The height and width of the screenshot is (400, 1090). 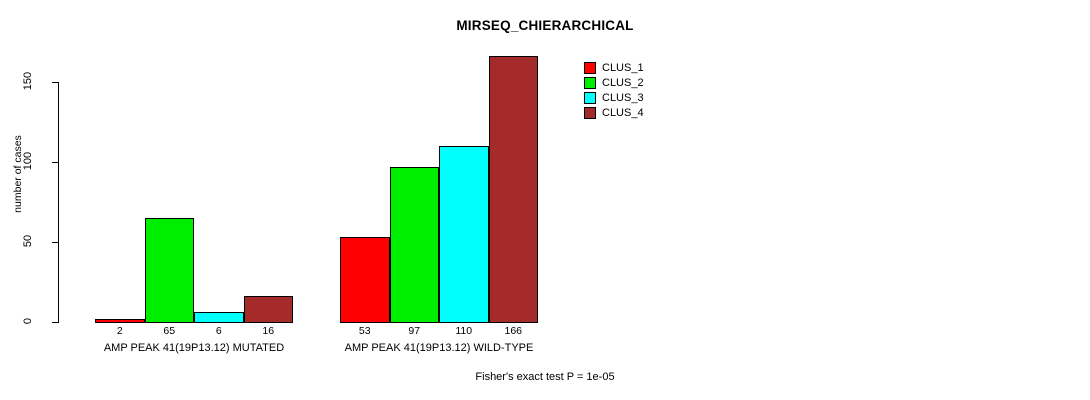 What do you see at coordinates (194, 348) in the screenshot?
I see `x-axis-group-label: AMP PEAK 41(19P13.12) MUTATED` at bounding box center [194, 348].